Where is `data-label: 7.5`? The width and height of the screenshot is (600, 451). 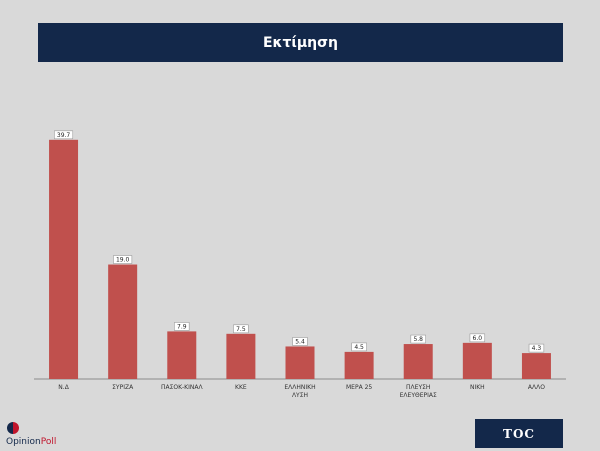 data-label: 7.5 is located at coordinates (241, 329).